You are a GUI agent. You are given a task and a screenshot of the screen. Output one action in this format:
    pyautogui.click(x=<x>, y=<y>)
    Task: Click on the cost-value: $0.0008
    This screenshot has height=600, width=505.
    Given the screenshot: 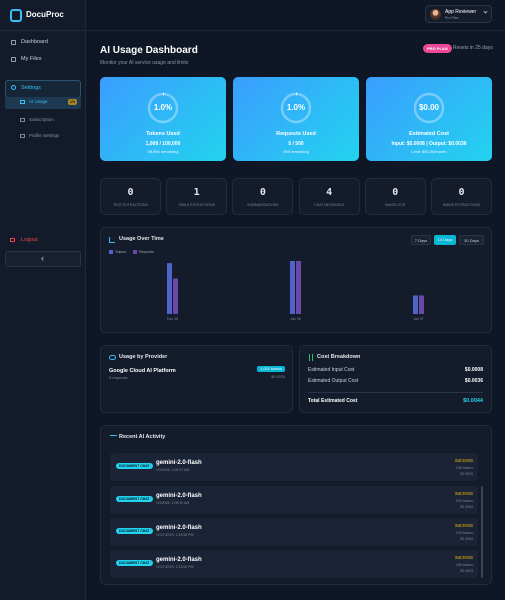 What is the action you would take?
    pyautogui.click(x=473, y=370)
    